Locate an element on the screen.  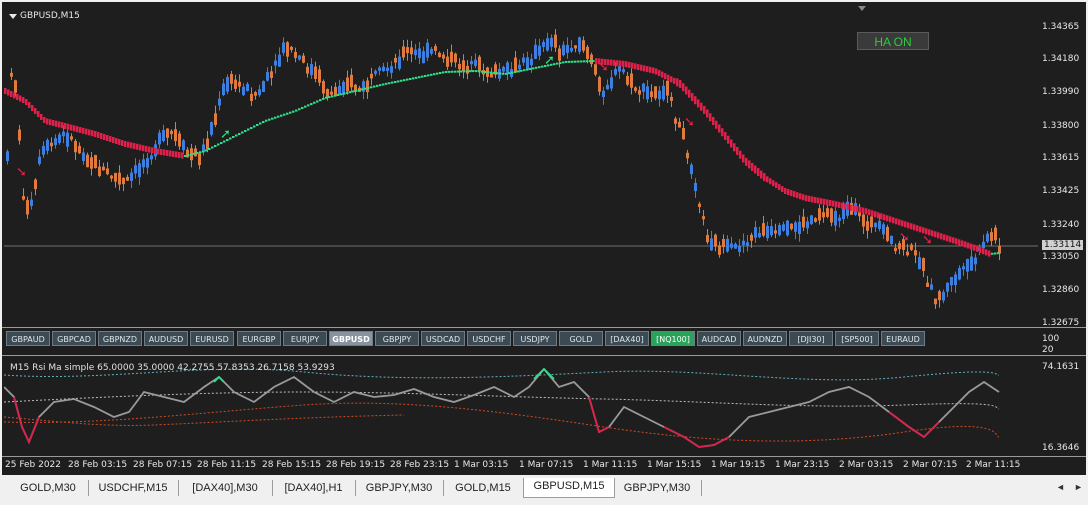
symbol-button: [DJI30] is located at coordinates (811, 338).